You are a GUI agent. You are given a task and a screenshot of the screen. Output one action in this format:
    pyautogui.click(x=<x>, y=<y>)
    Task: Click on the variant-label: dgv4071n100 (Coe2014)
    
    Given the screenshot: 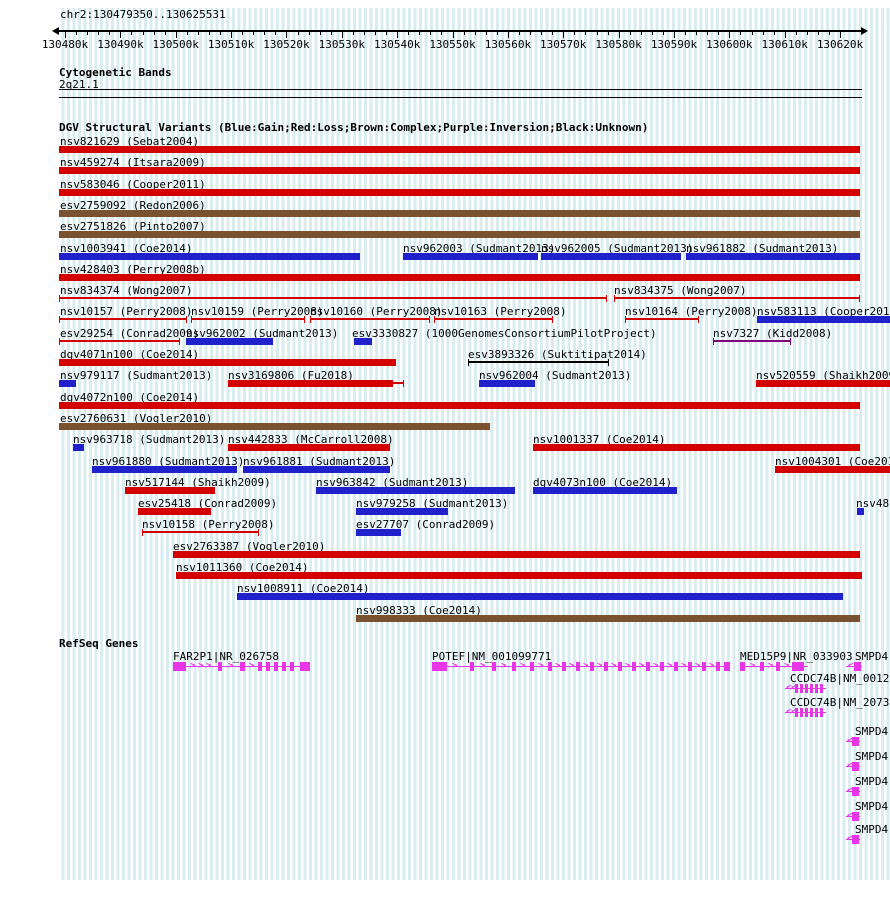 What is the action you would take?
    pyautogui.click(x=130, y=354)
    